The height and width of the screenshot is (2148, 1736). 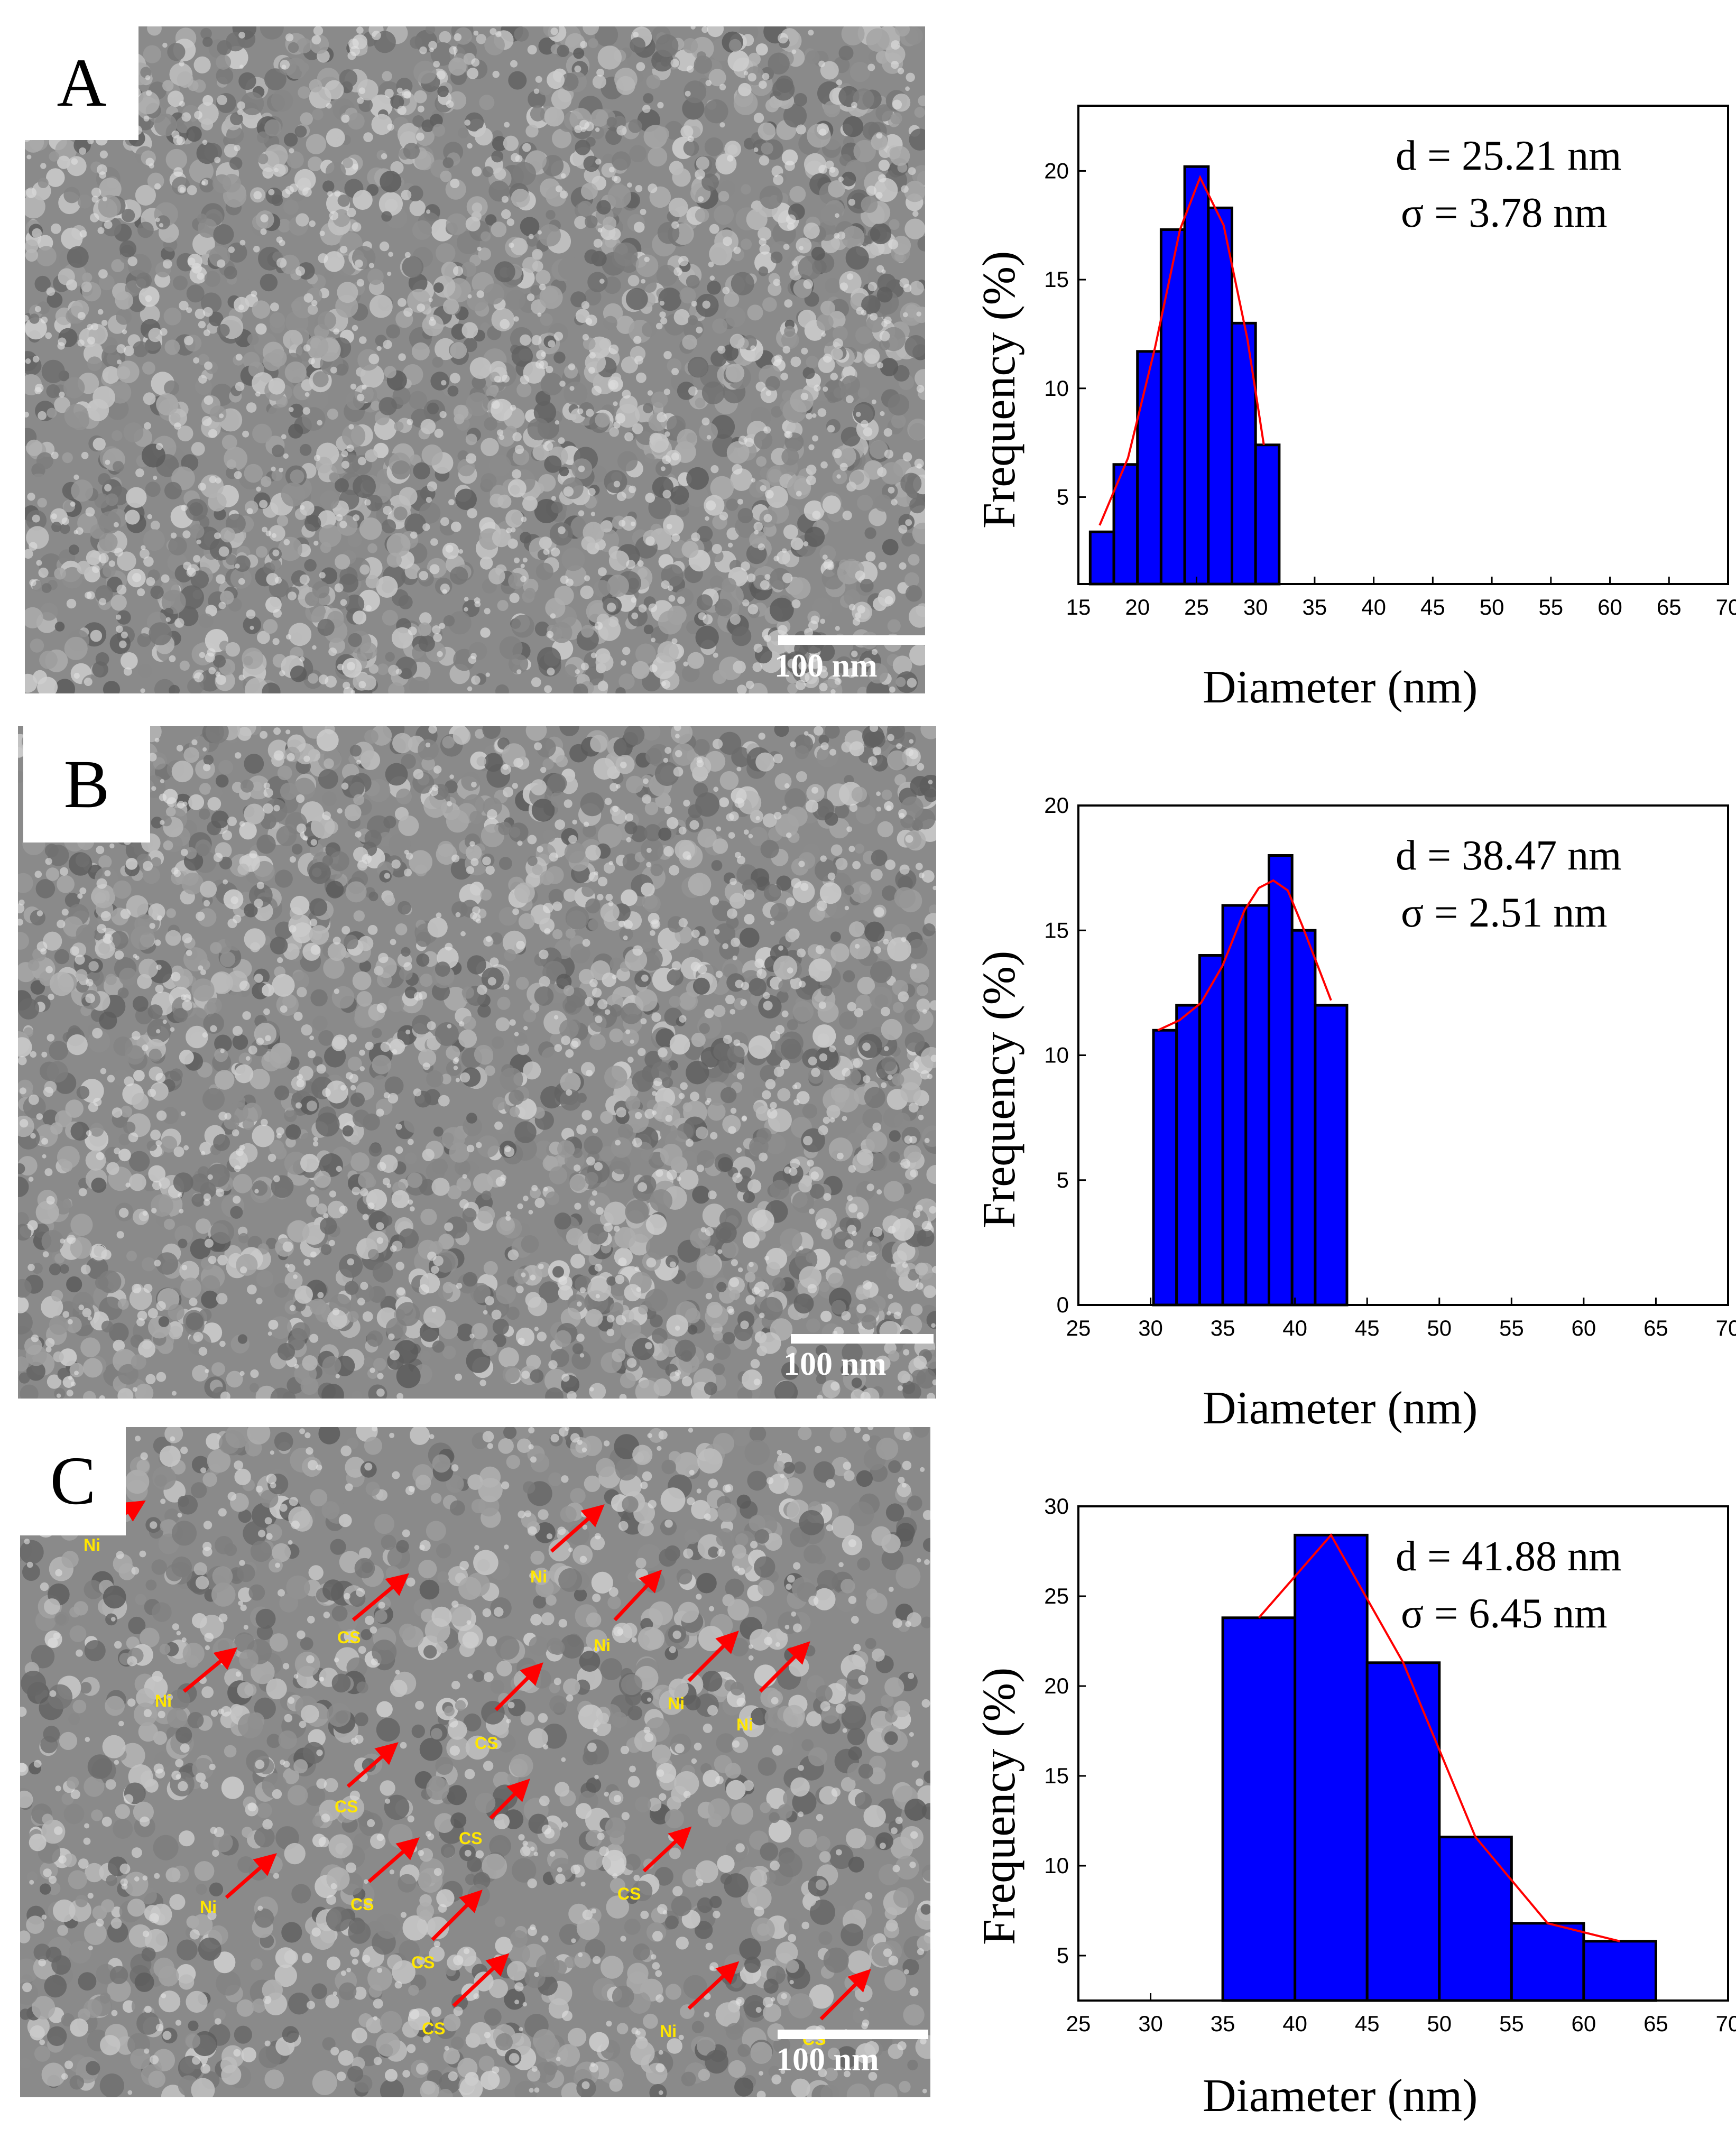 What do you see at coordinates (1505, 213) in the screenshot?
I see `stat-sigma-a: σ = 3.78 nm` at bounding box center [1505, 213].